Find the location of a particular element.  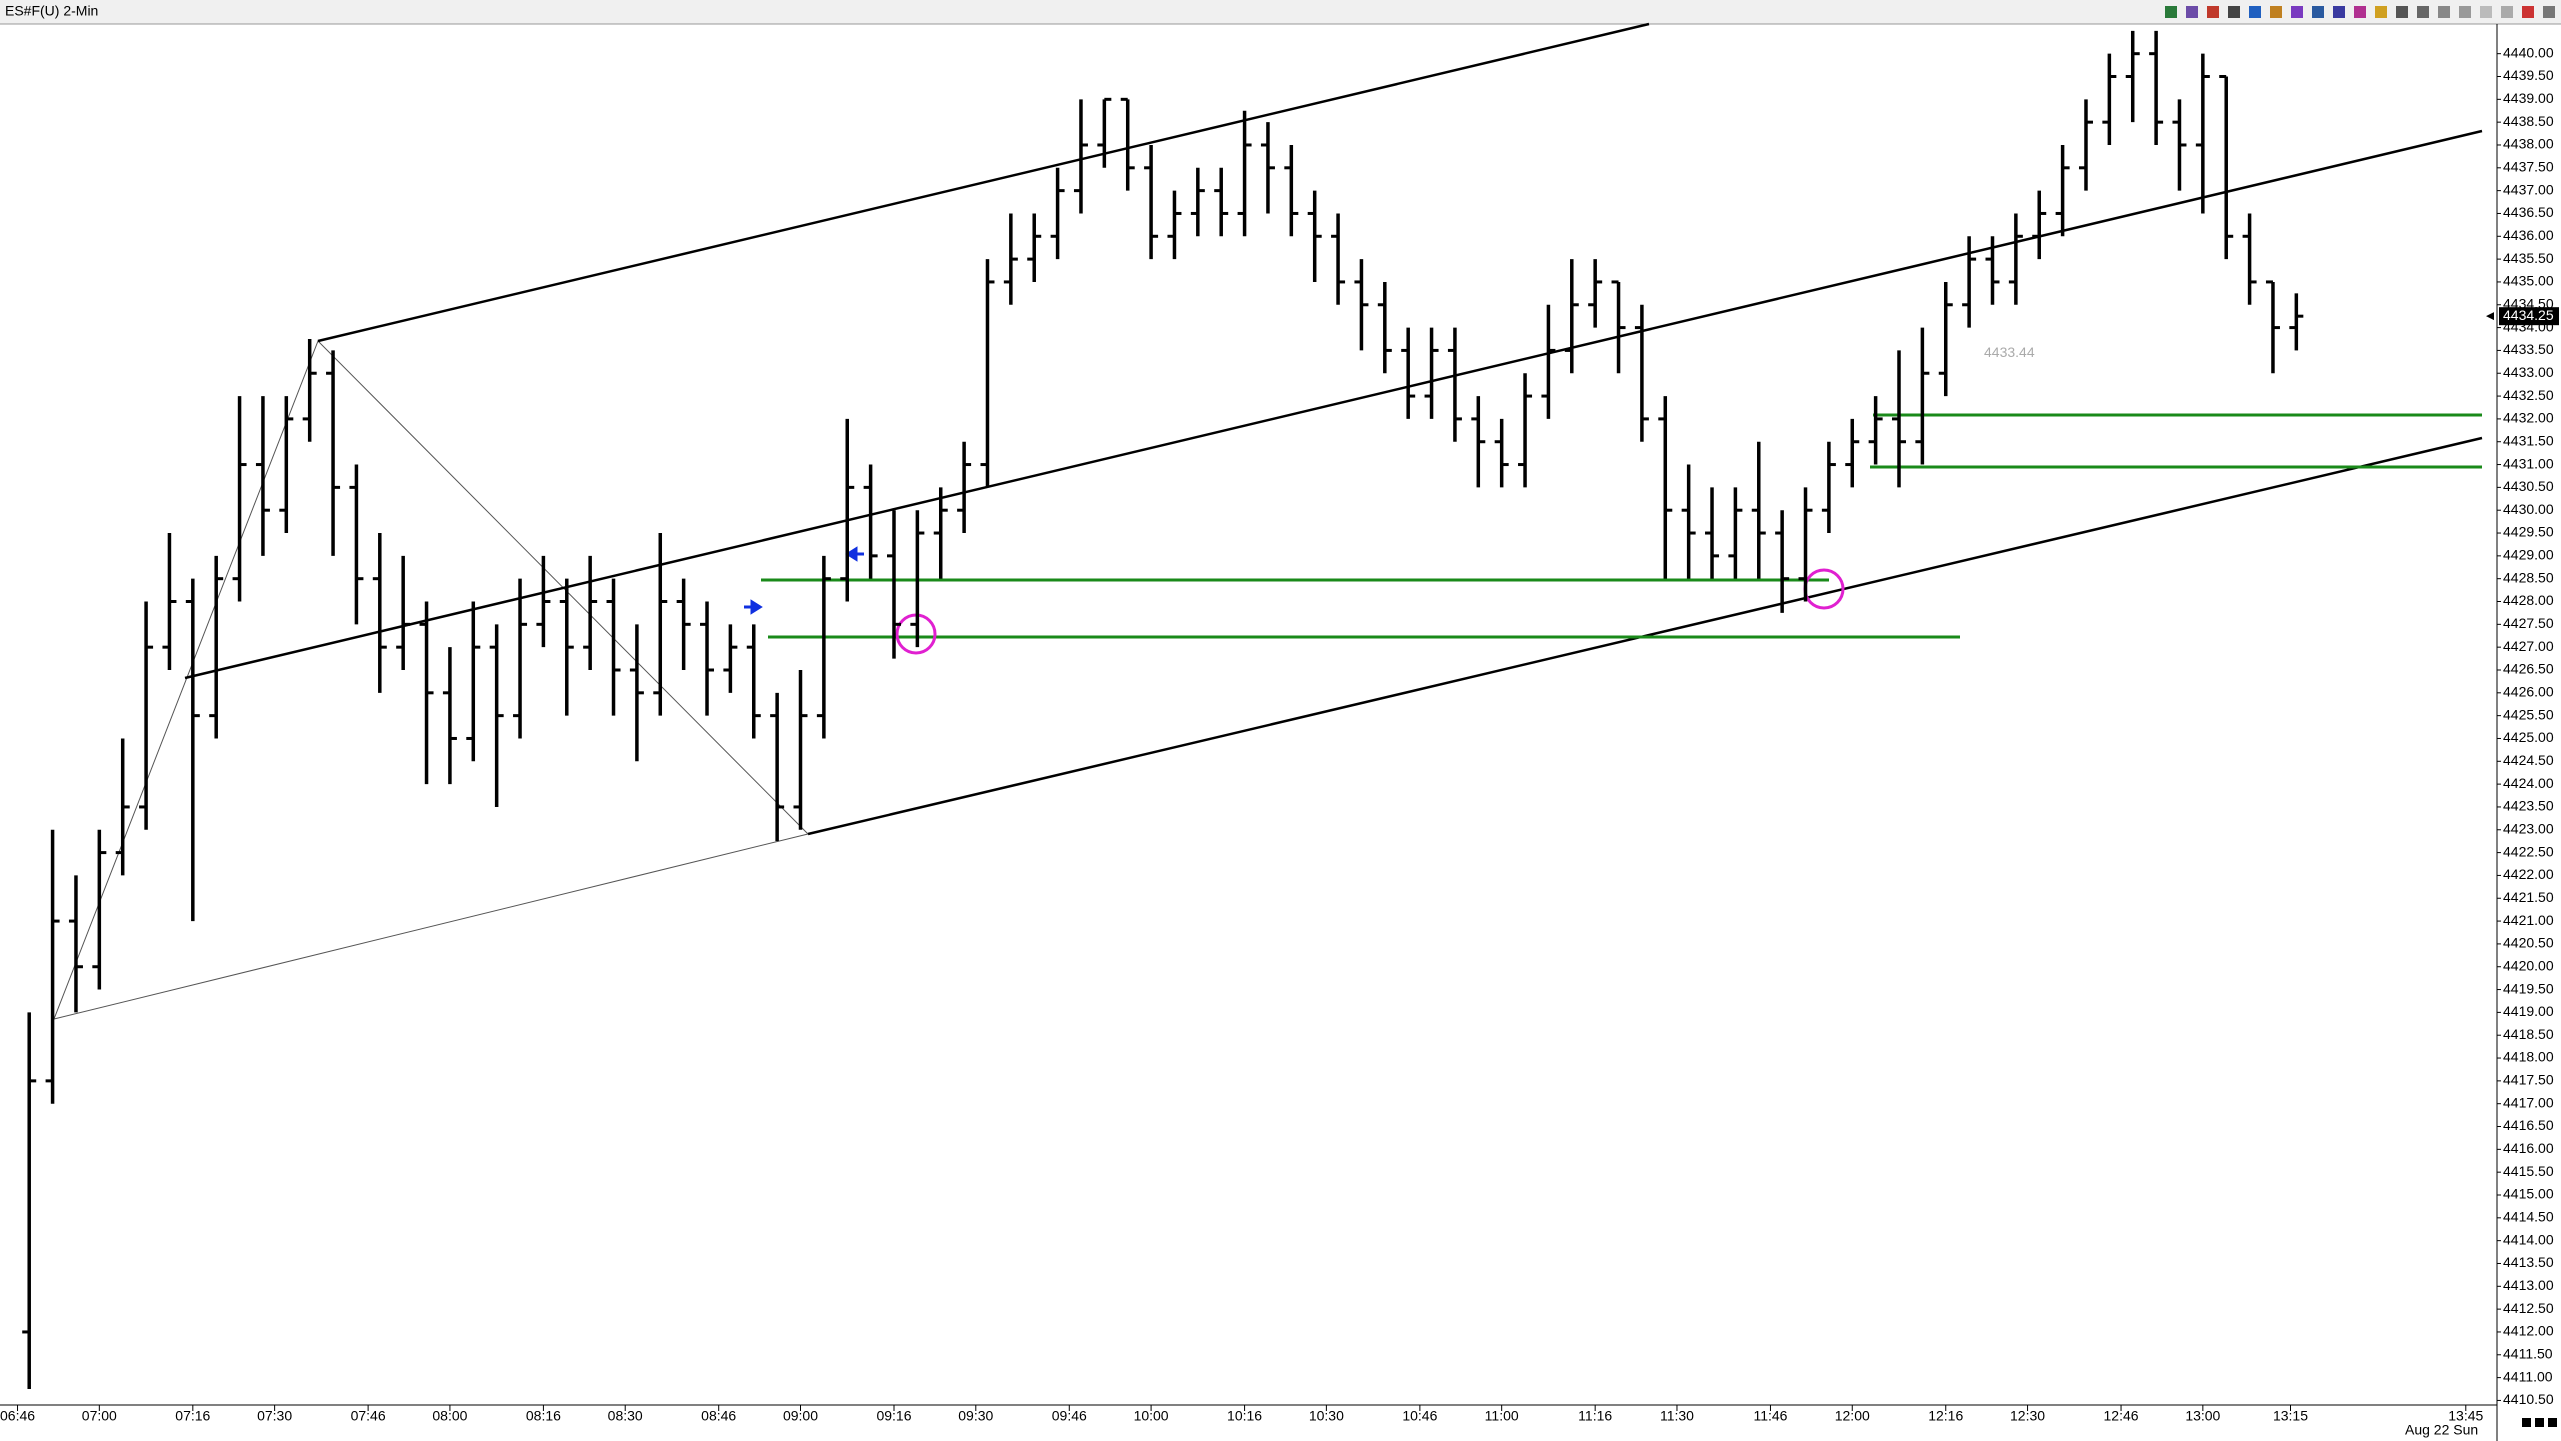

y-tick-label: 4438.50 is located at coordinates (2528, 121).